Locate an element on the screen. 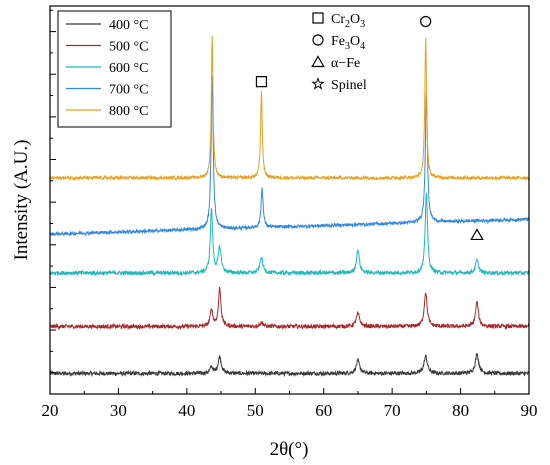 The height and width of the screenshot is (465, 550). phase-label-part: α−Fe is located at coordinates (345, 63).